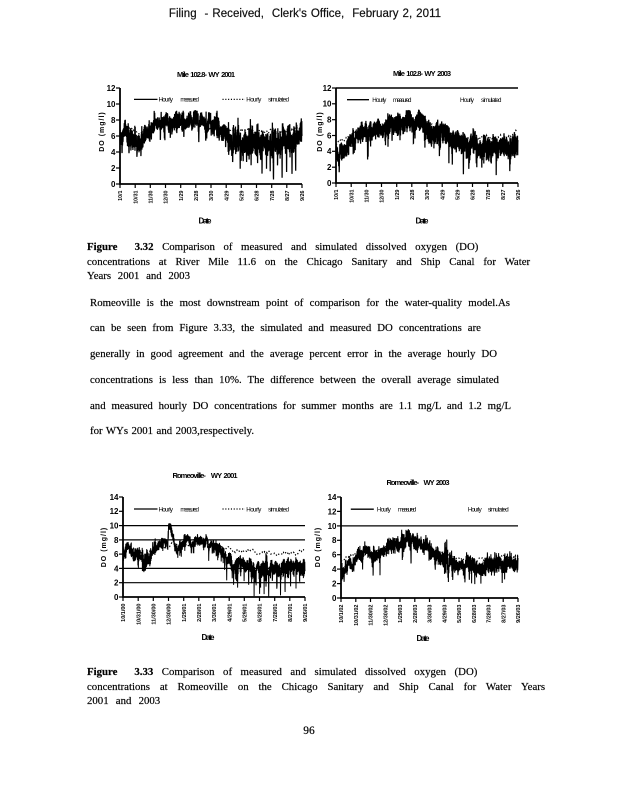 Image resolution: width=618 pixels, height=800 pixels. I want to click on svg-text: Mile 102.8- WY 2001, so click(206, 74).